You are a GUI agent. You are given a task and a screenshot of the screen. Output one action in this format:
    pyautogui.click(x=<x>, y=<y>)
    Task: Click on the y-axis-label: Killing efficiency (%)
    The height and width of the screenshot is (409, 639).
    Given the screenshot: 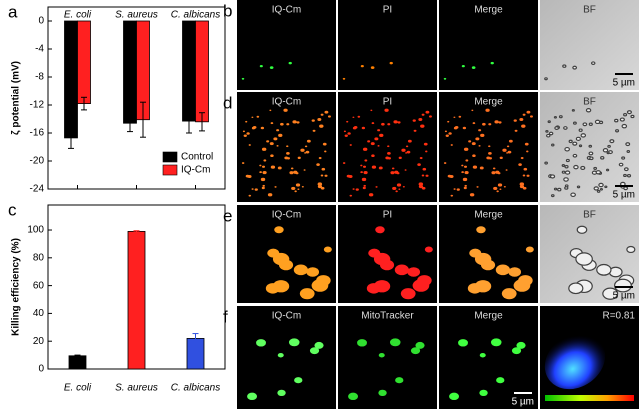 What is the action you would take?
    pyautogui.click(x=16, y=287)
    